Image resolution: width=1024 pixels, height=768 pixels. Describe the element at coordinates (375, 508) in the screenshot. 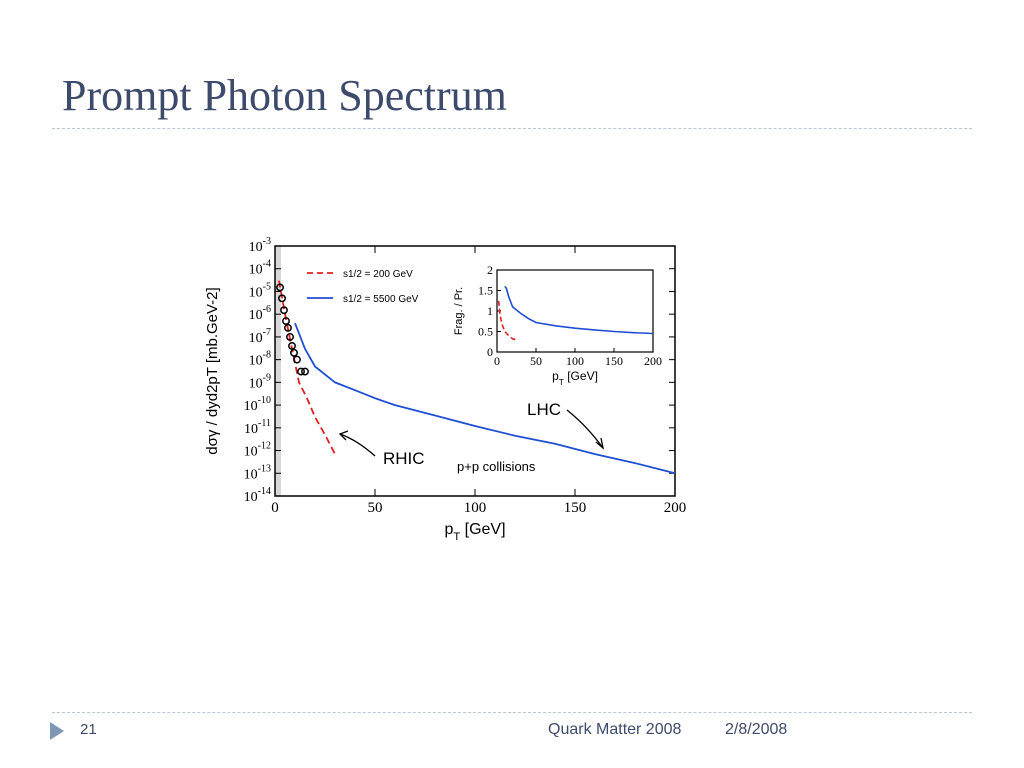

I see `x-tick-label: 50` at that location.